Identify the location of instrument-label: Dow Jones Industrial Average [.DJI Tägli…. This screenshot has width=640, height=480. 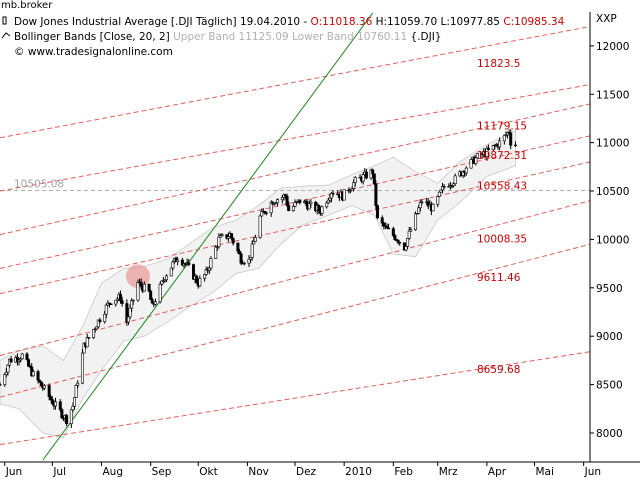
(127, 22).